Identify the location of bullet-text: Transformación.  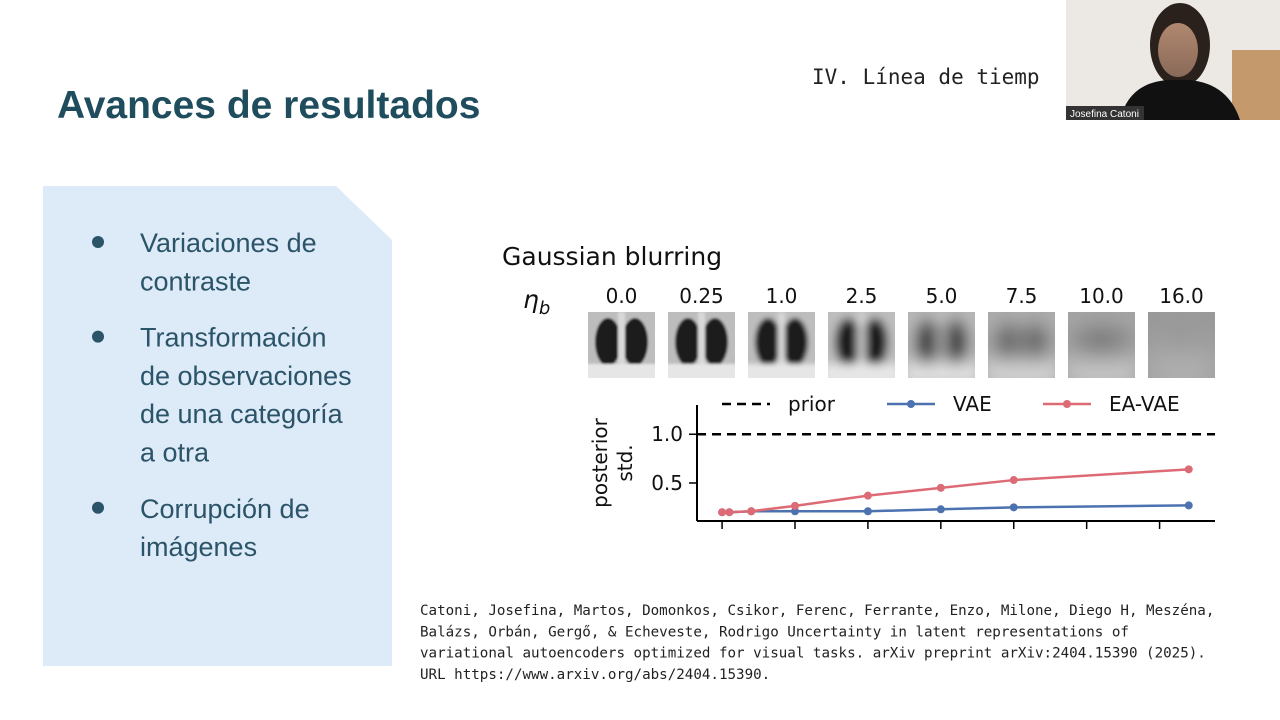
(233, 338).